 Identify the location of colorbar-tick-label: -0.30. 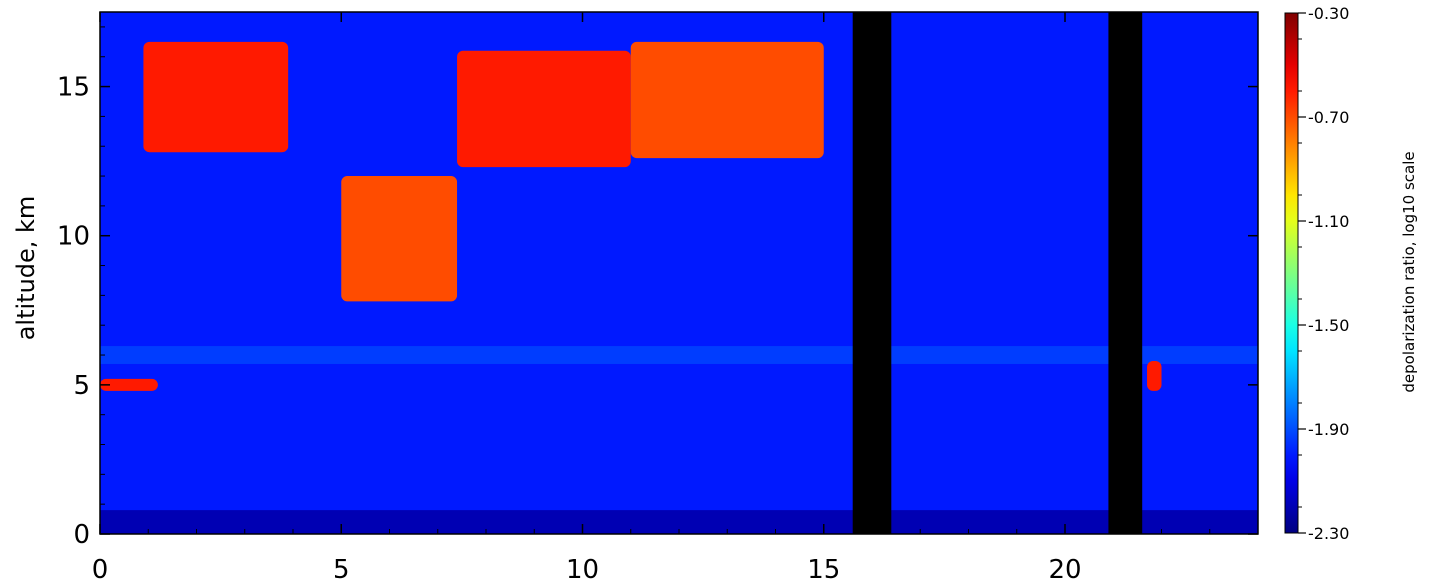
(1328, 13).